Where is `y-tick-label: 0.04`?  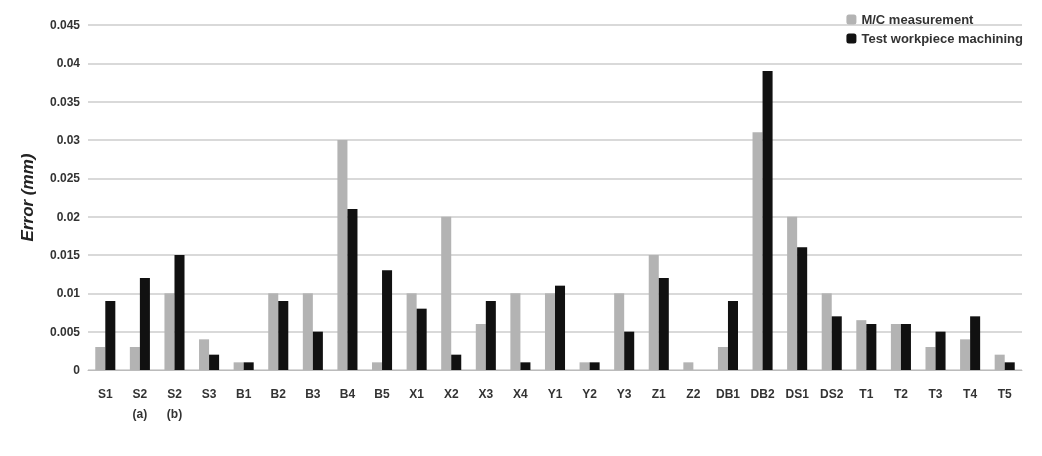
y-tick-label: 0.04 is located at coordinates (68, 63).